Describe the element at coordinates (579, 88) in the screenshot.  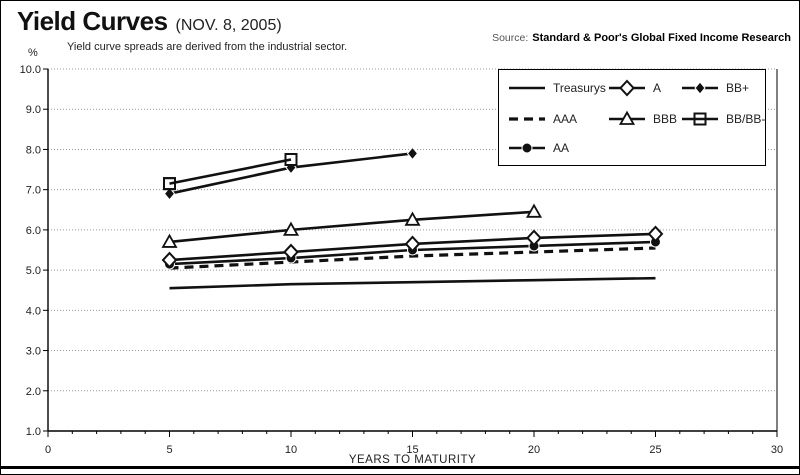
I see `legend-label: Treasurys` at that location.